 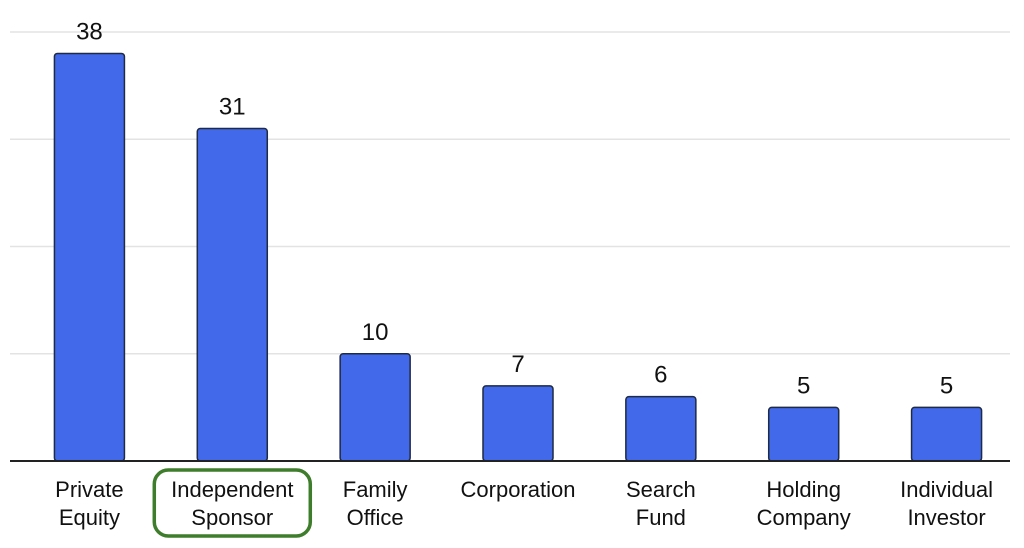 What do you see at coordinates (89, 31) in the screenshot?
I see `data-label: 38` at bounding box center [89, 31].